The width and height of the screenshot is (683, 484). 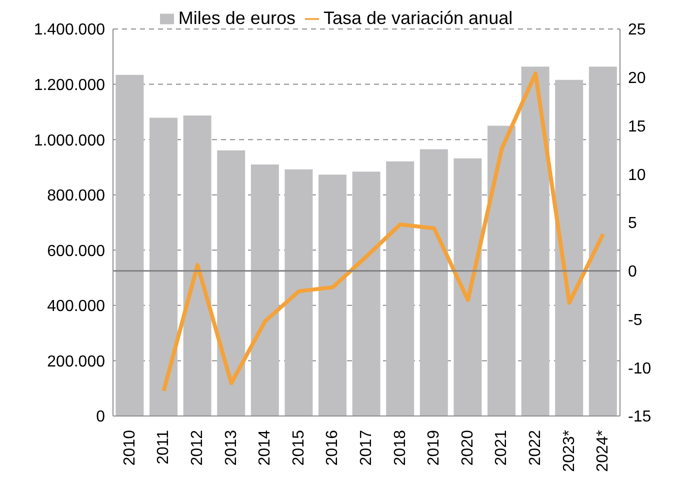 I want to click on x-tick-label: 2024*, so click(x=603, y=451).